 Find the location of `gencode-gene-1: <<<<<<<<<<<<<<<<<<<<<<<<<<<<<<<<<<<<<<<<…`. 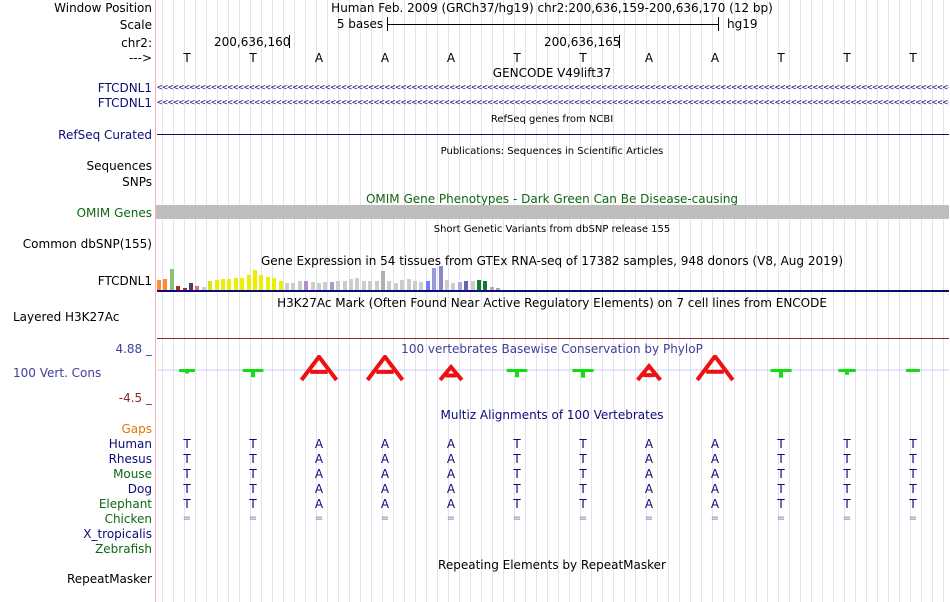

gencode-gene-1: <<<<<<<<<<<<<<<<<<<<<<<<<<<<<<<<<<<<<<<<… is located at coordinates (553, 88).